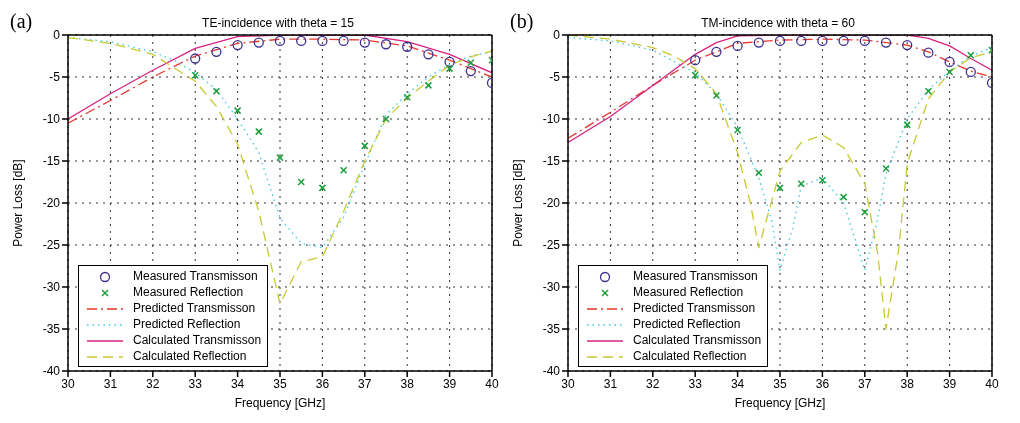  Describe the element at coordinates (21, 21) in the screenshot. I see `text: (a)` at that location.